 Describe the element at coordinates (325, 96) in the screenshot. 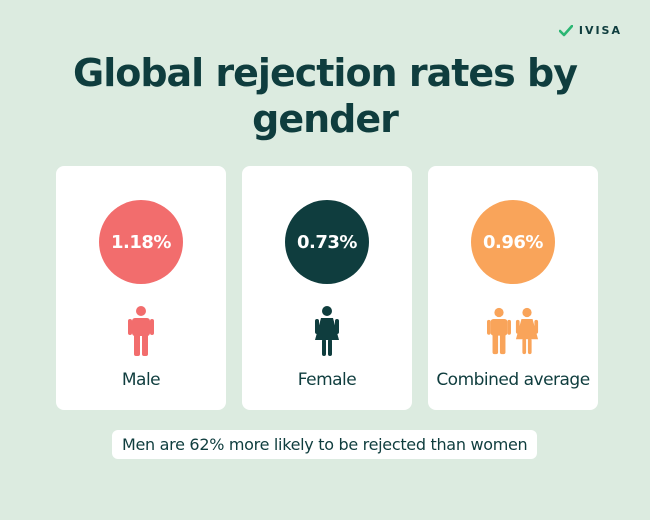

I see `page-title: Global rejection rates by gender` at that location.